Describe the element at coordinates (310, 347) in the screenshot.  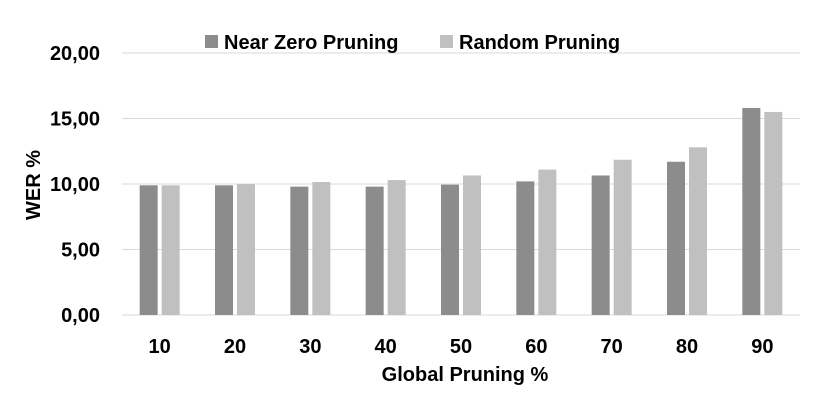
I see `x-tick-label: 30` at that location.